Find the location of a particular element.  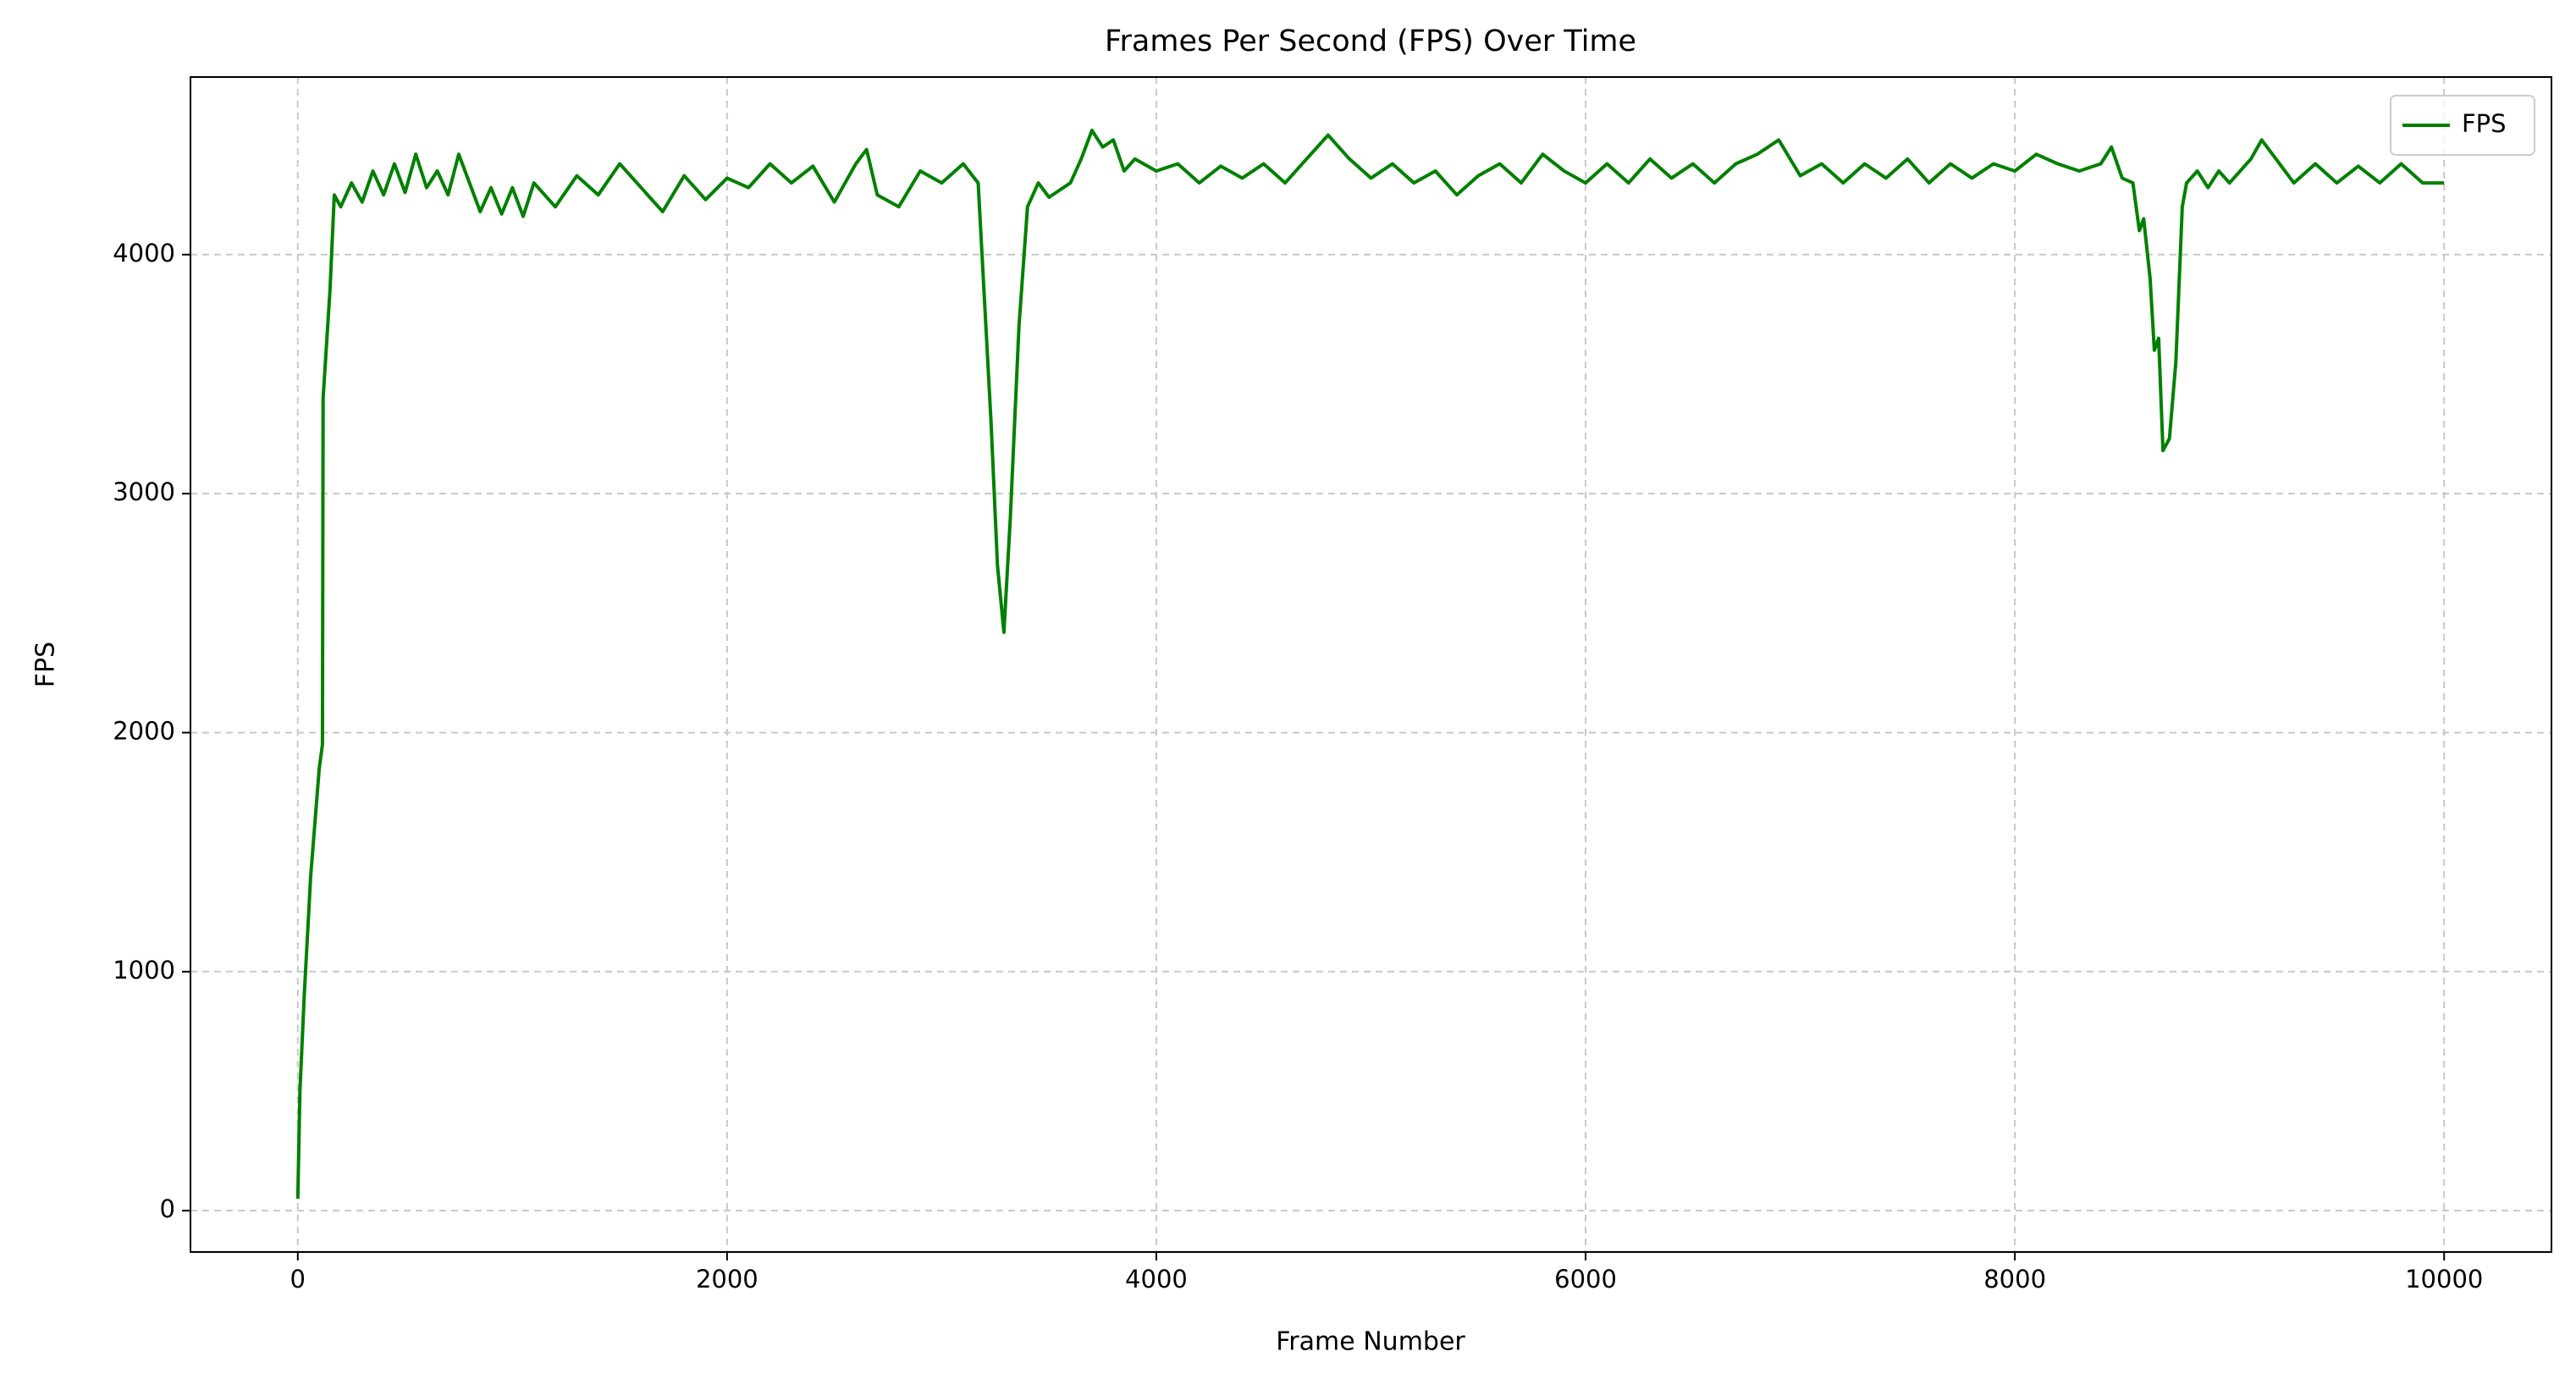

x-tick-label: 6000 is located at coordinates (1586, 1279).